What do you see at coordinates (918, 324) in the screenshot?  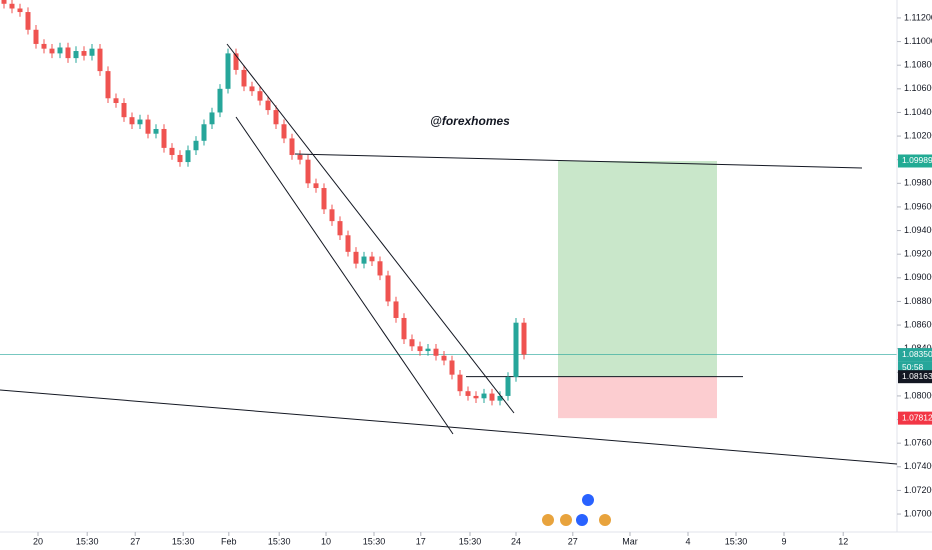 I see `y-tick-label: 1.08600` at bounding box center [918, 324].